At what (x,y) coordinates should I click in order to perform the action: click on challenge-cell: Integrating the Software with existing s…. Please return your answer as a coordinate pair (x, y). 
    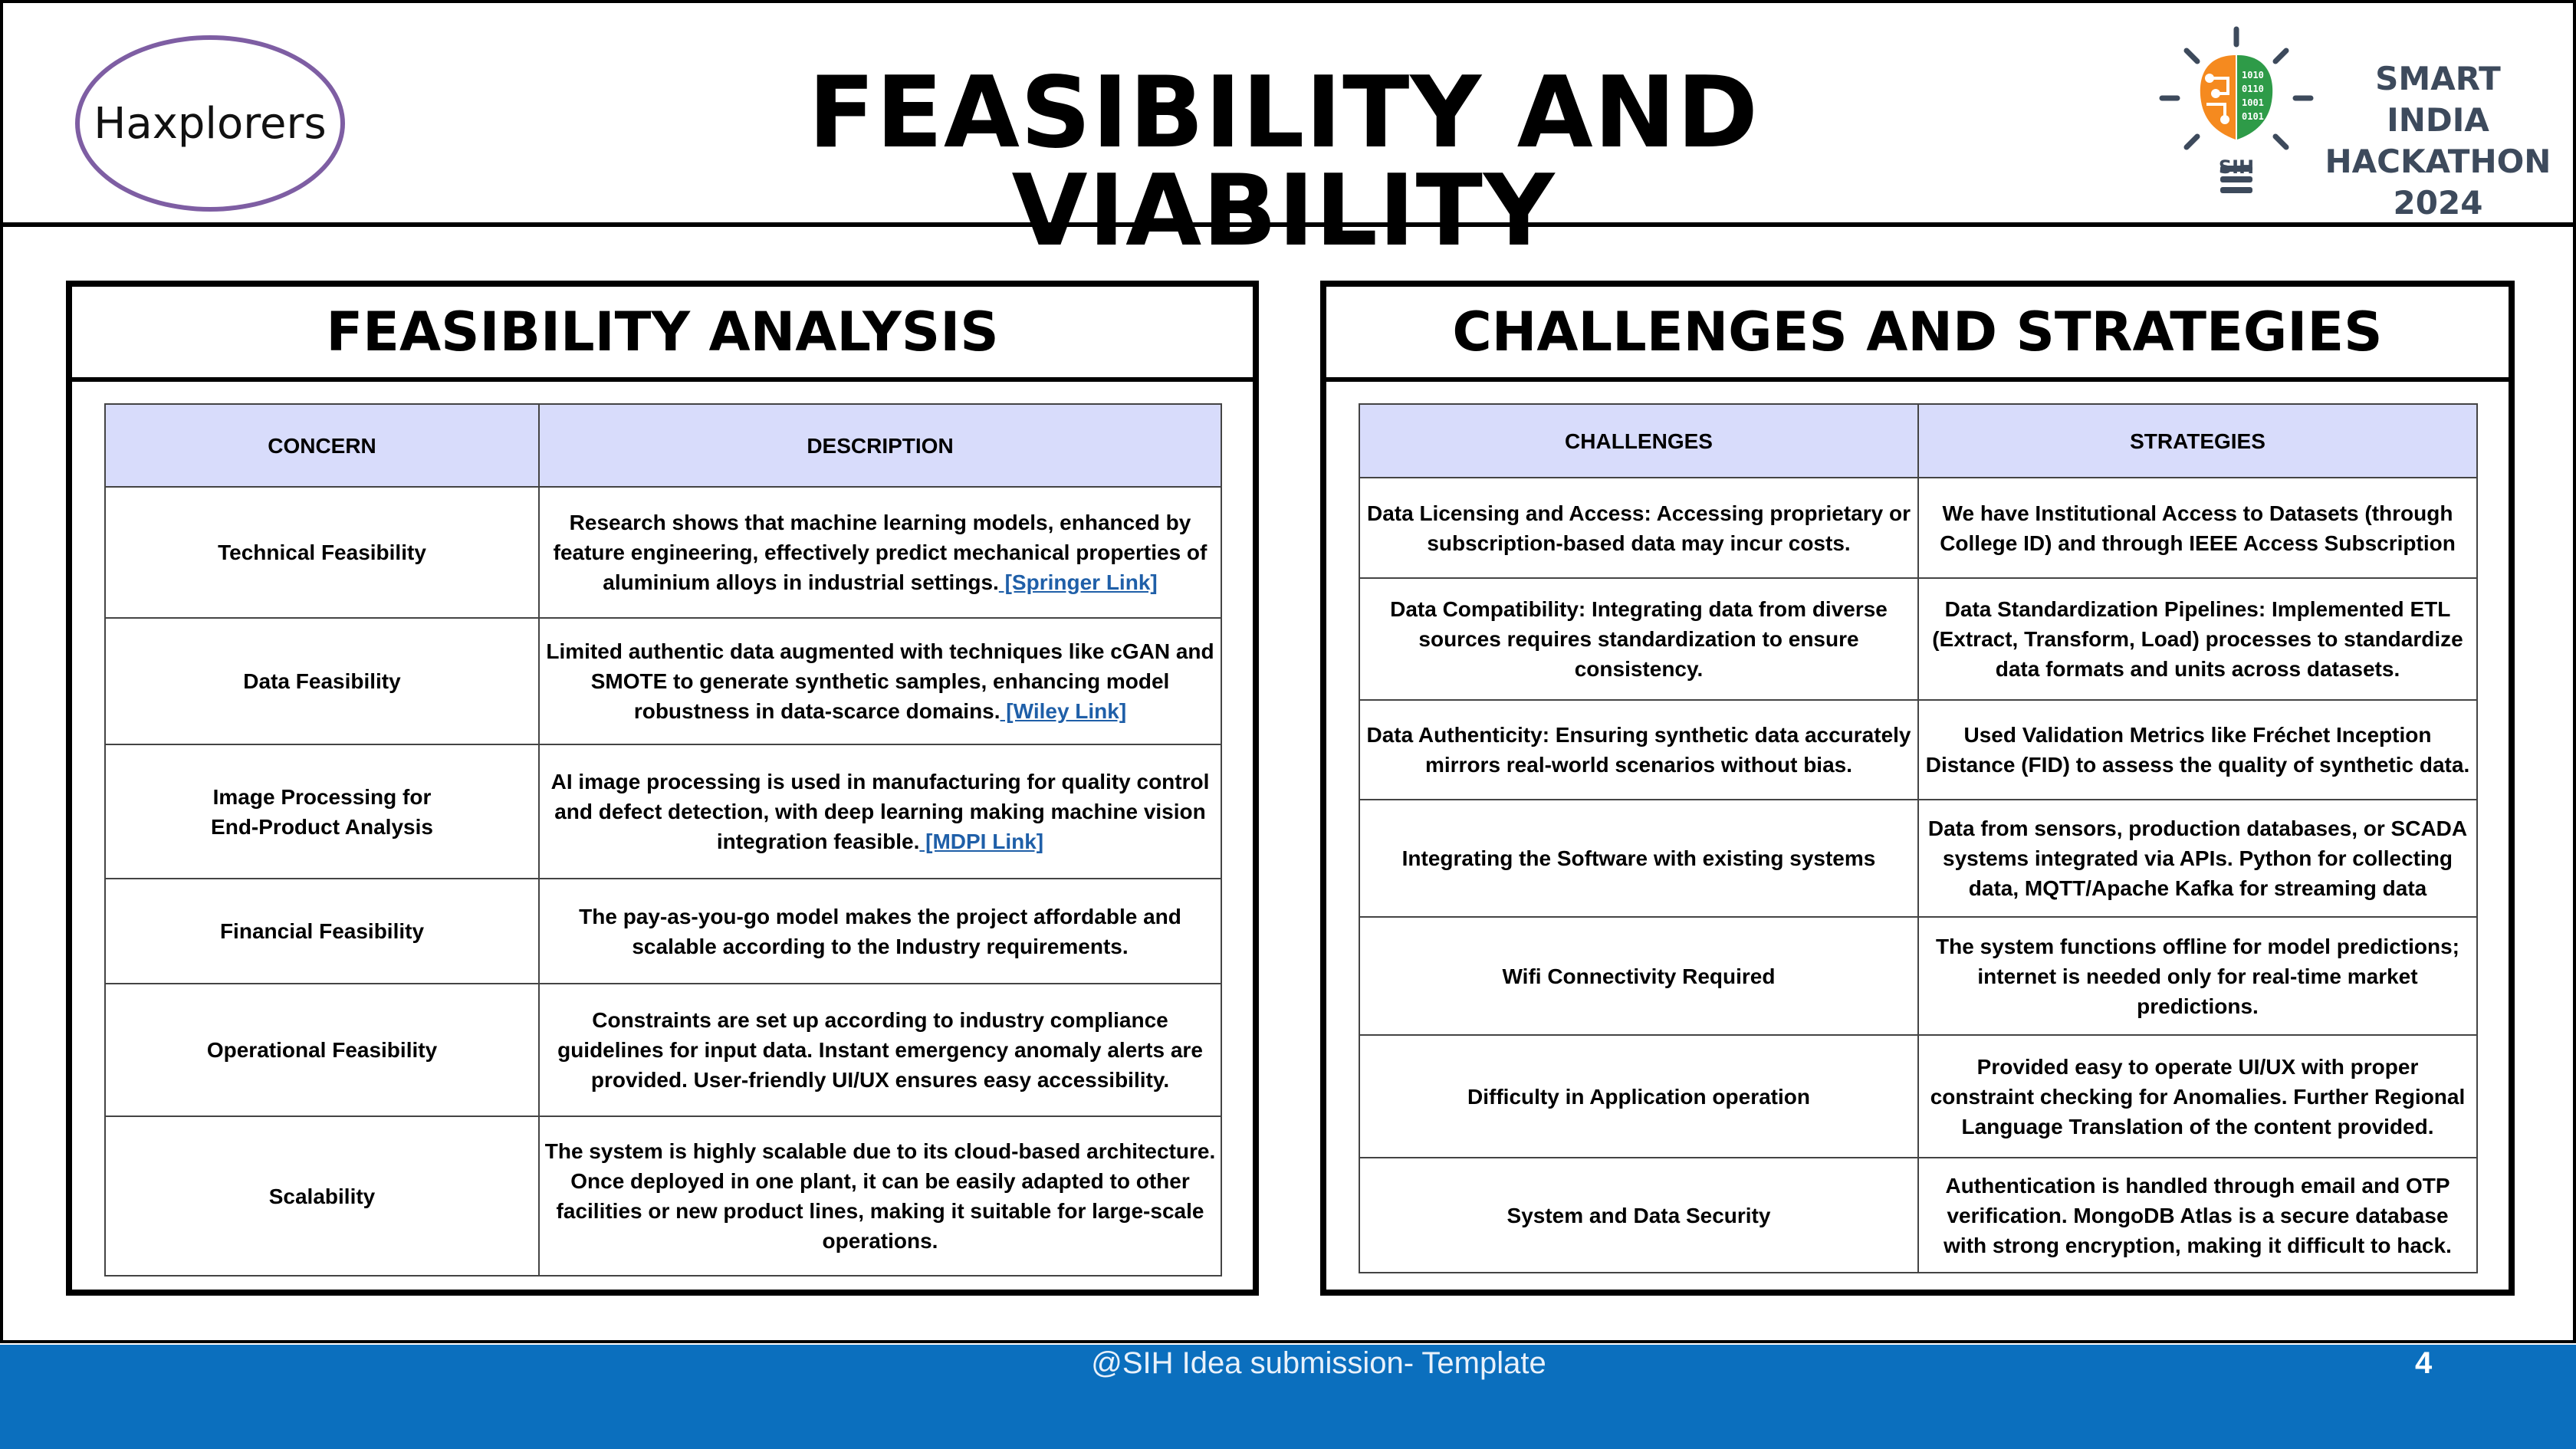
    Looking at the image, I should click on (1639, 859).